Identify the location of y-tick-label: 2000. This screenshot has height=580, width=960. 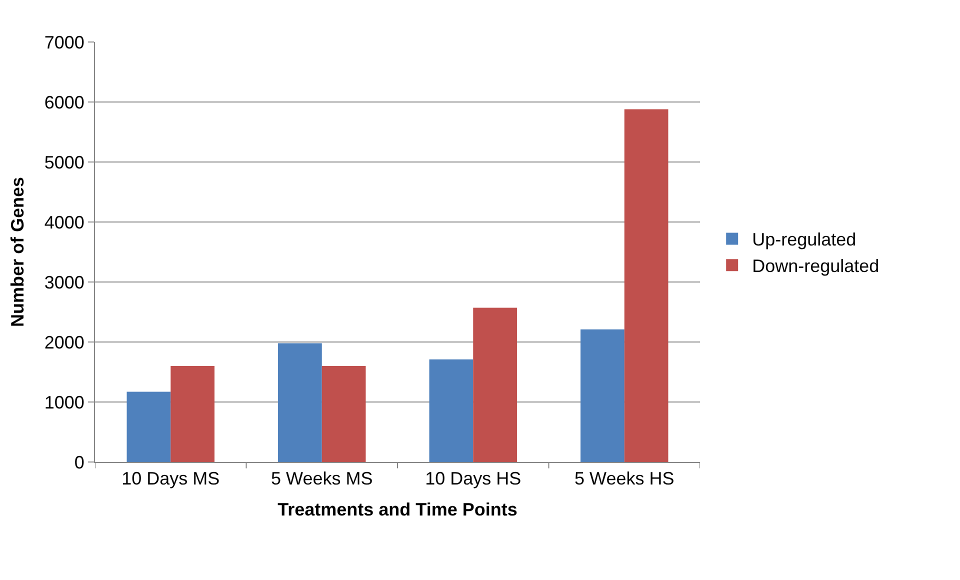
(64, 342).